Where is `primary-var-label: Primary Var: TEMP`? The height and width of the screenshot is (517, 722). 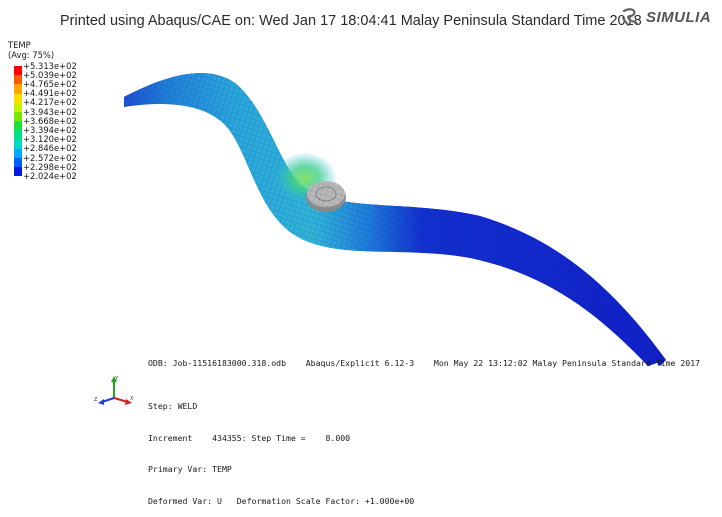 primary-var-label: Primary Var: TEMP is located at coordinates (190, 469).